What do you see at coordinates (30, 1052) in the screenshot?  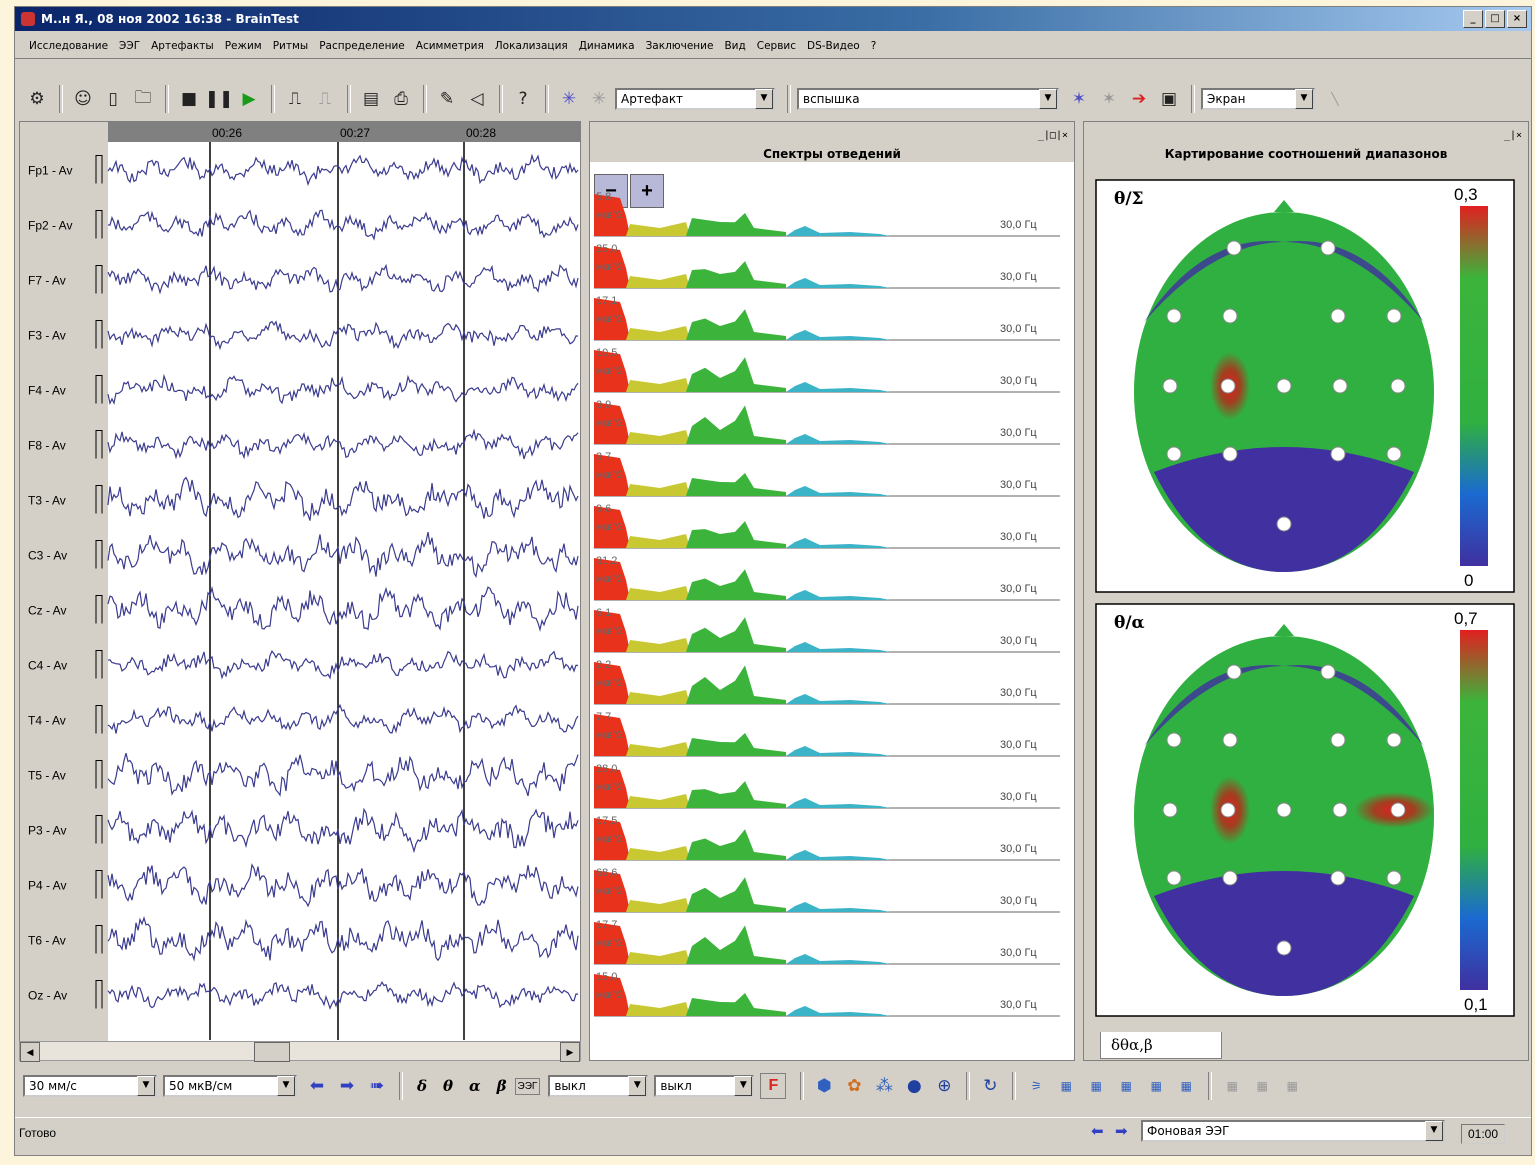 I see `scroll-left-icon: ◀` at bounding box center [30, 1052].